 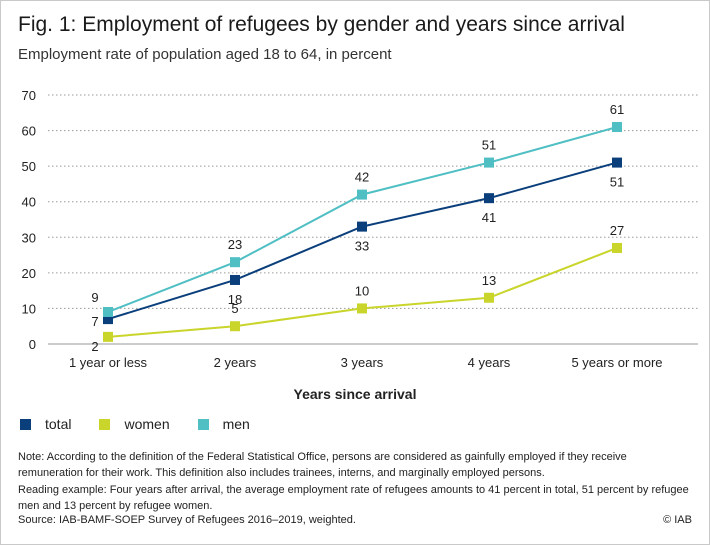 What do you see at coordinates (362, 246) in the screenshot?
I see `data-label-total: 33` at bounding box center [362, 246].